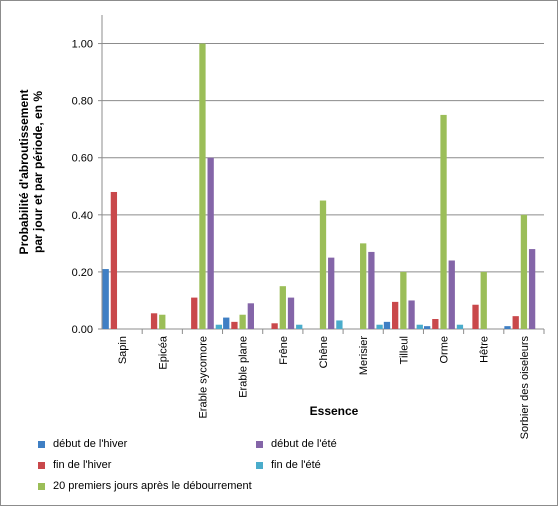 Image resolution: width=558 pixels, height=506 pixels. I want to click on x-tick-label: Tilleul, so click(404, 350).